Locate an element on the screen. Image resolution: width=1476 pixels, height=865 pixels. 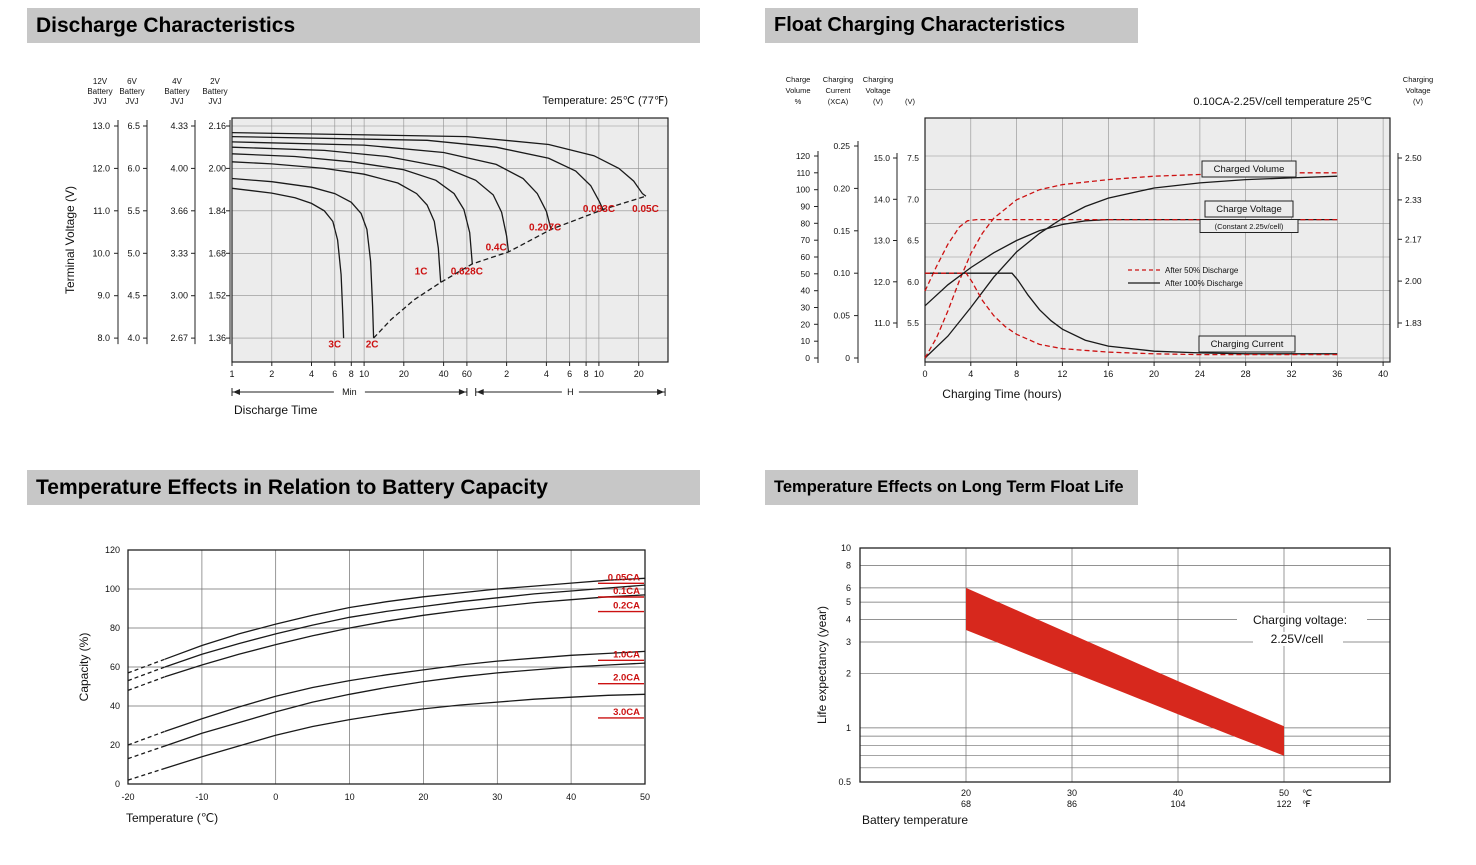
series-0.207C is located at coordinates (391, 185).